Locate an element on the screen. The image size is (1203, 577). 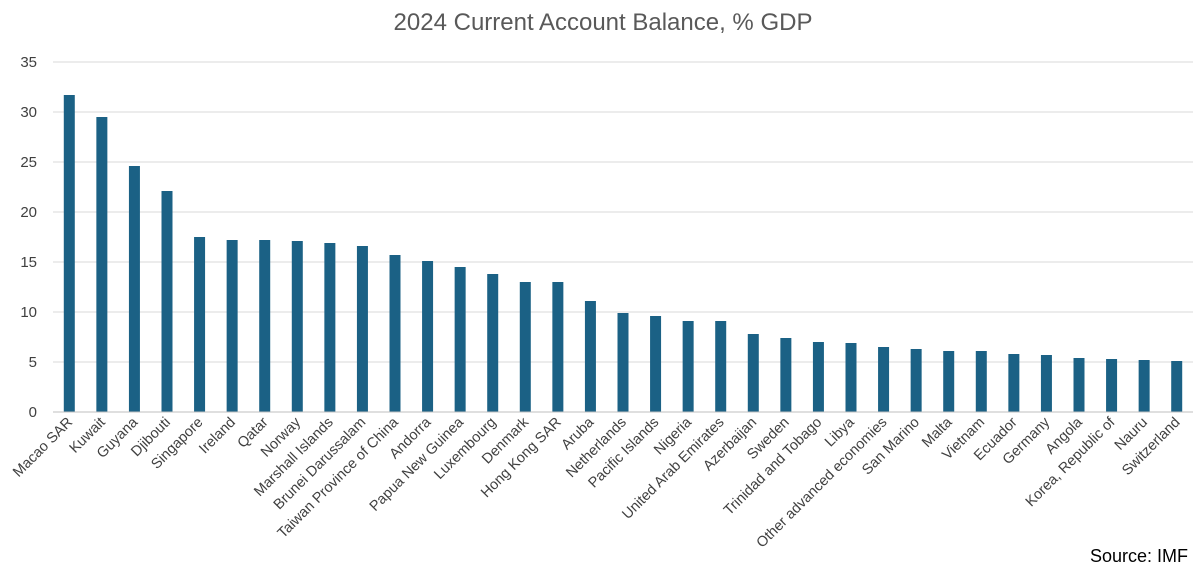
y-tick-label: 5 is located at coordinates (33, 362).